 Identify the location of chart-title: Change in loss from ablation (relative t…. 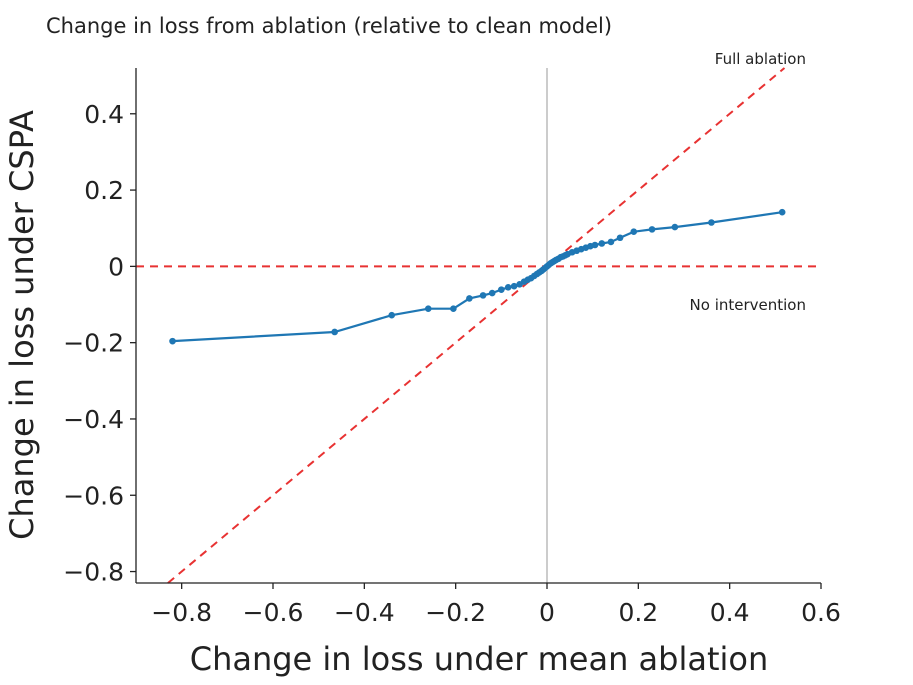
(329, 26).